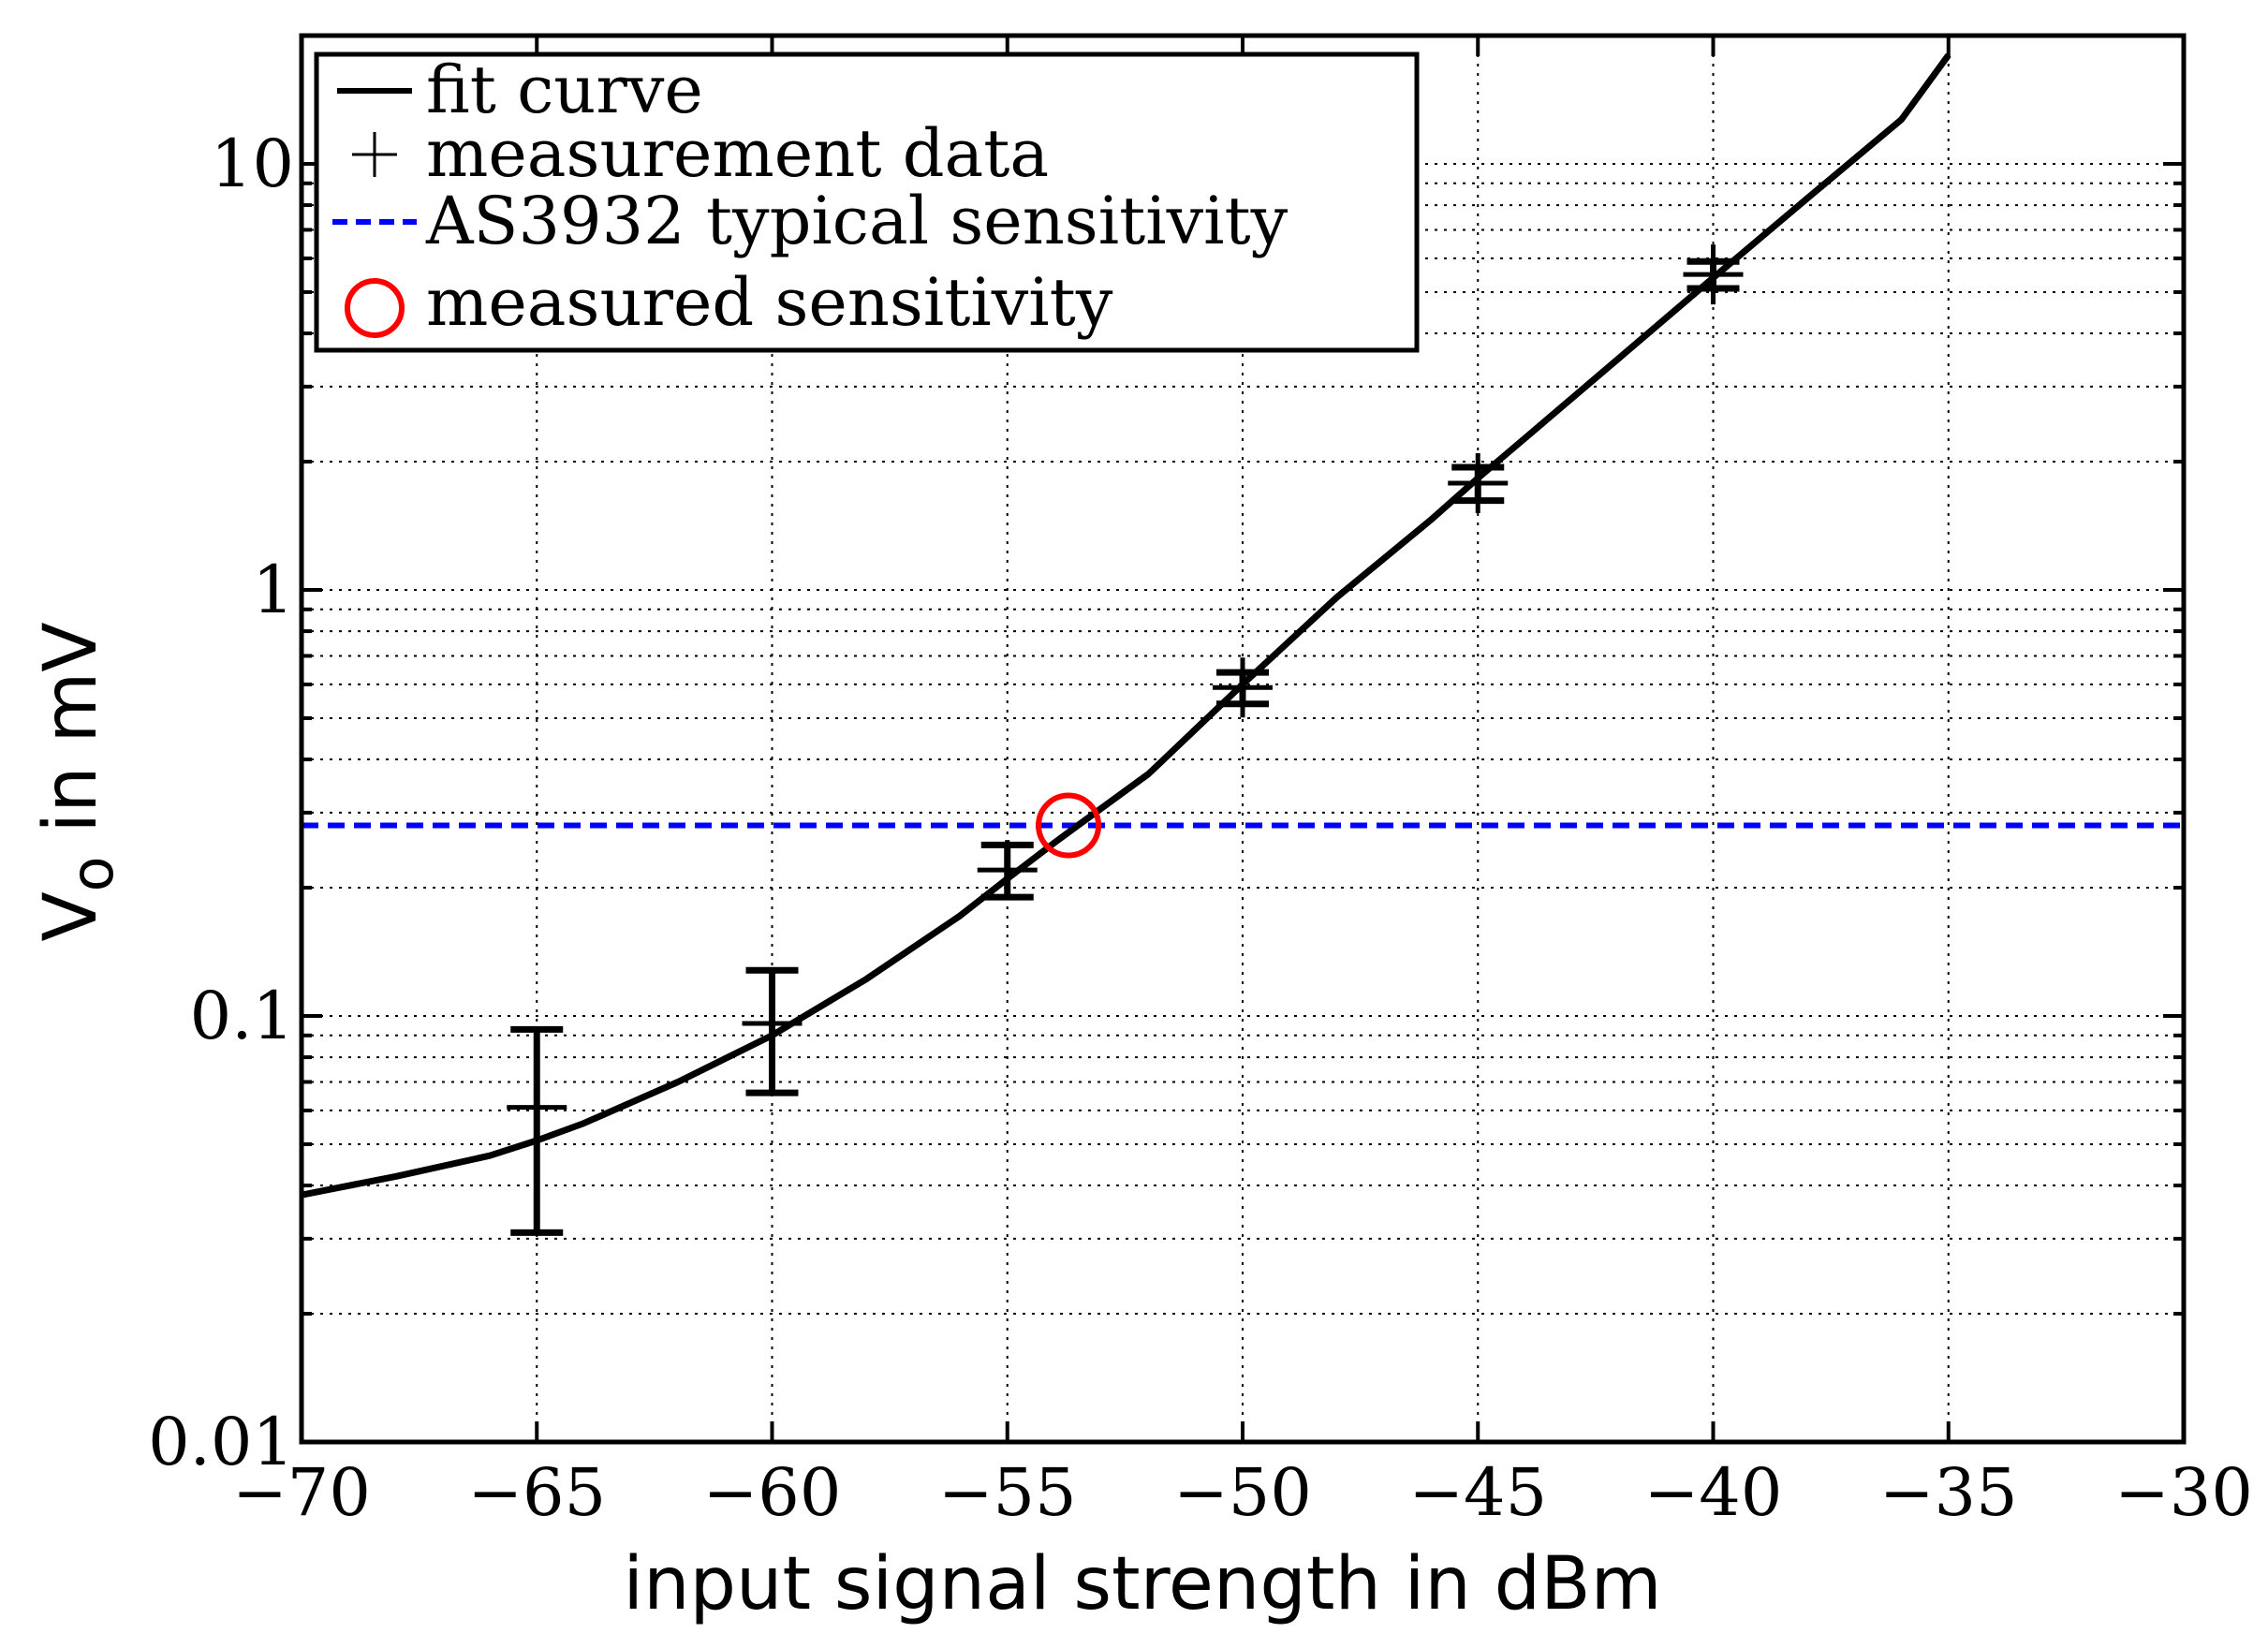  Describe the element at coordinates (770, 302) in the screenshot. I see `legend-label-measured-sensitivity: measured sensitivity` at that location.